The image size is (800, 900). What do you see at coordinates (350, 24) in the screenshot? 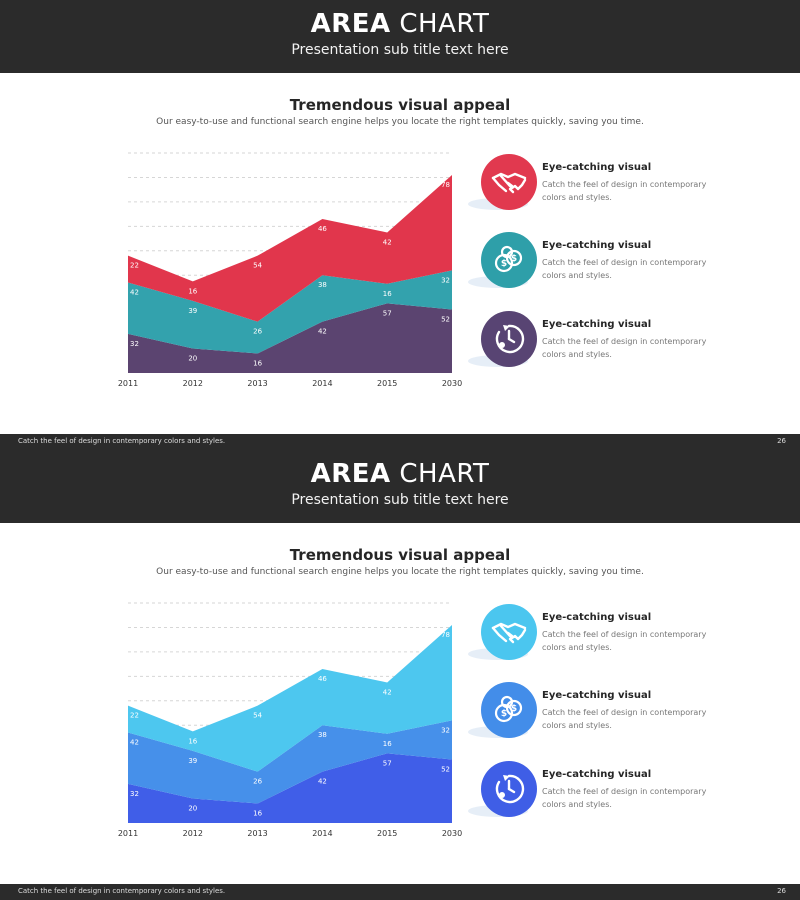
I see `title-bold: AREA` at bounding box center [350, 24].